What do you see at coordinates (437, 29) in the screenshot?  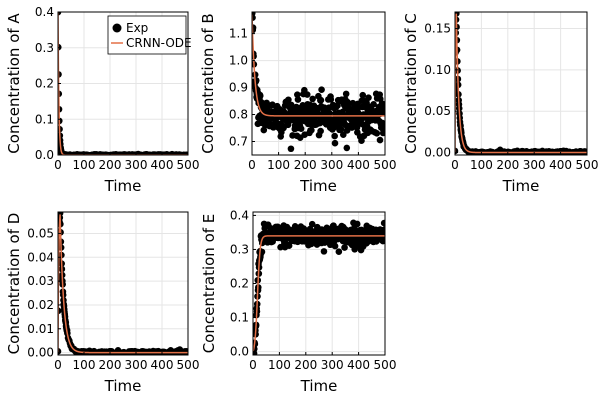 I see `y-tick-label: 0.15` at bounding box center [437, 29].